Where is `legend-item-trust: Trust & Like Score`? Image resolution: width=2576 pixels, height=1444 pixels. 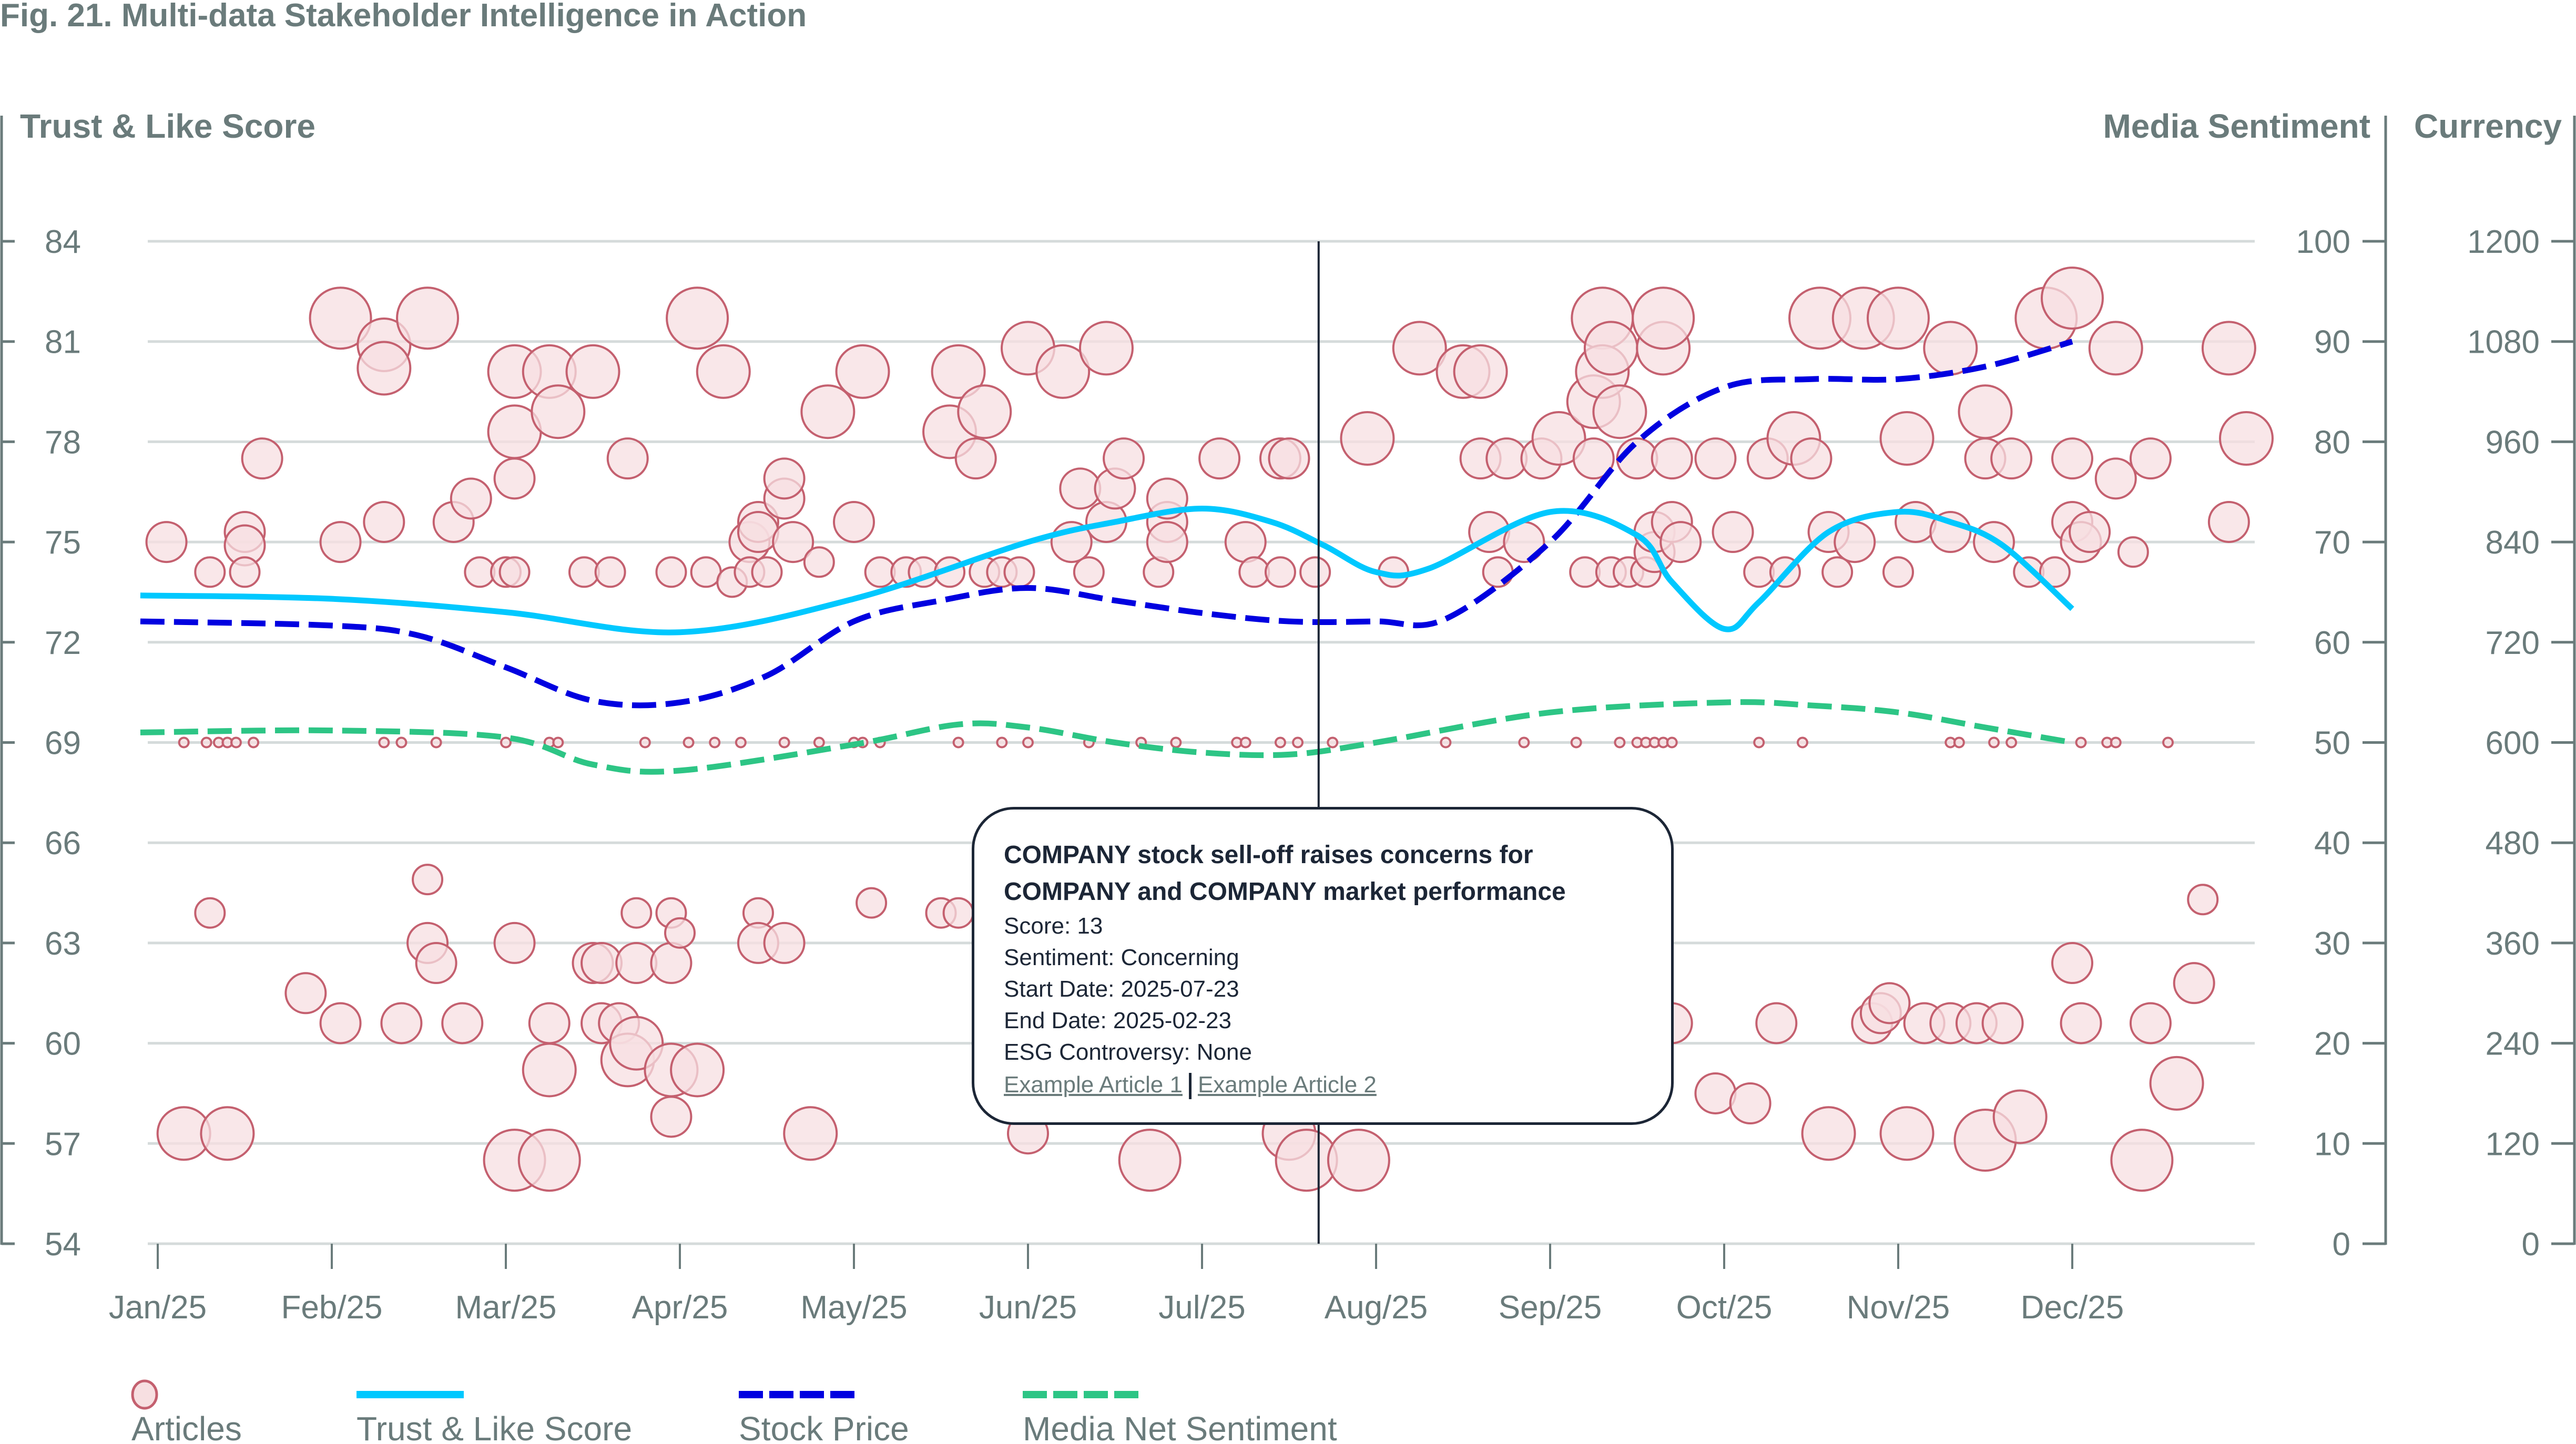 legend-item-trust: Trust & Like Score is located at coordinates (494, 1418).